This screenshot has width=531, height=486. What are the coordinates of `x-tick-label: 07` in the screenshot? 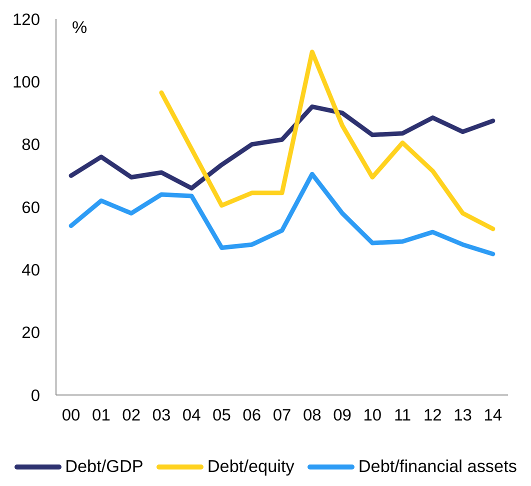 It's located at (282, 415).